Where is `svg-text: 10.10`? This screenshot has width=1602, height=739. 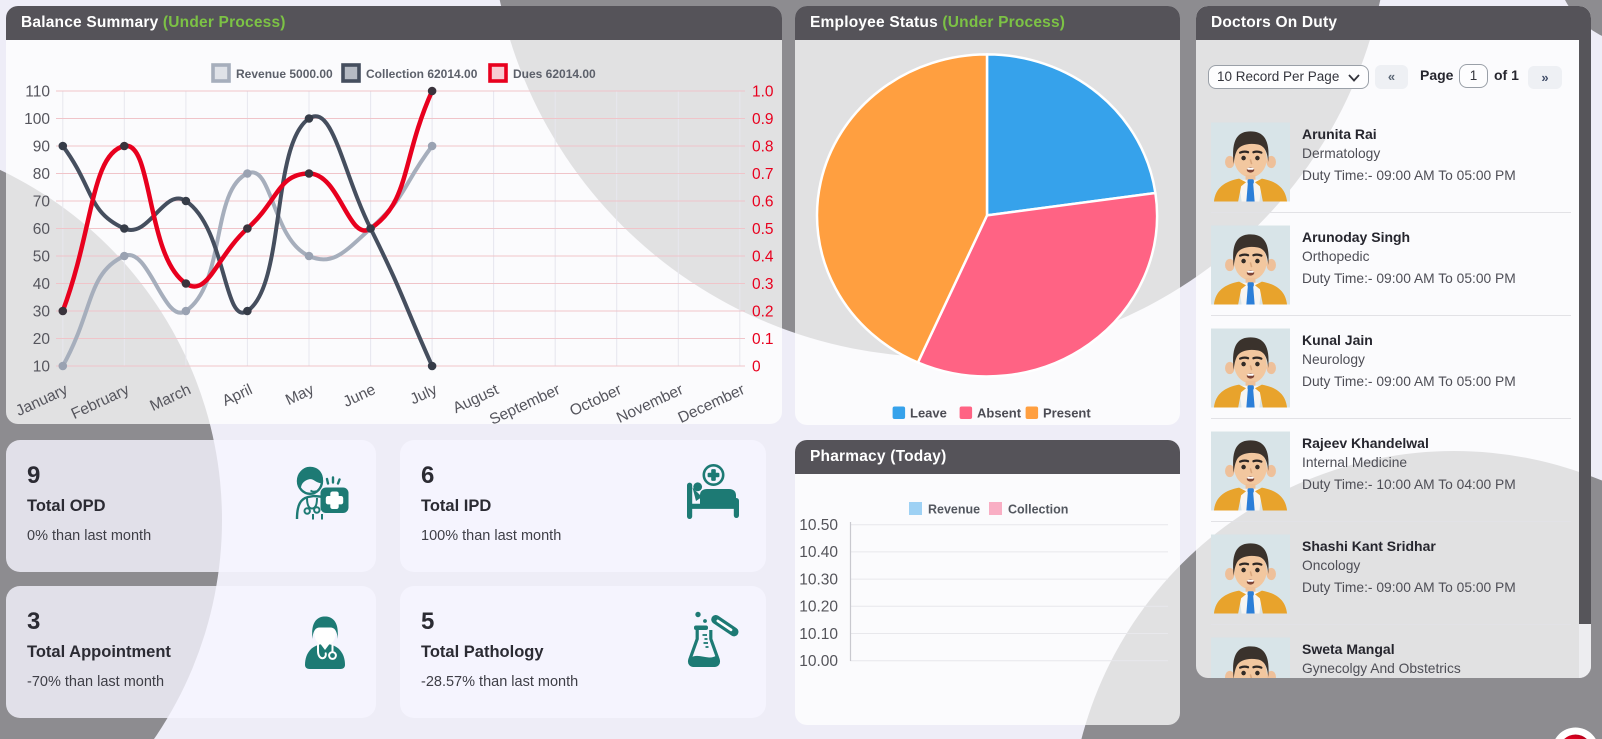 svg-text: 10.10 is located at coordinates (818, 634).